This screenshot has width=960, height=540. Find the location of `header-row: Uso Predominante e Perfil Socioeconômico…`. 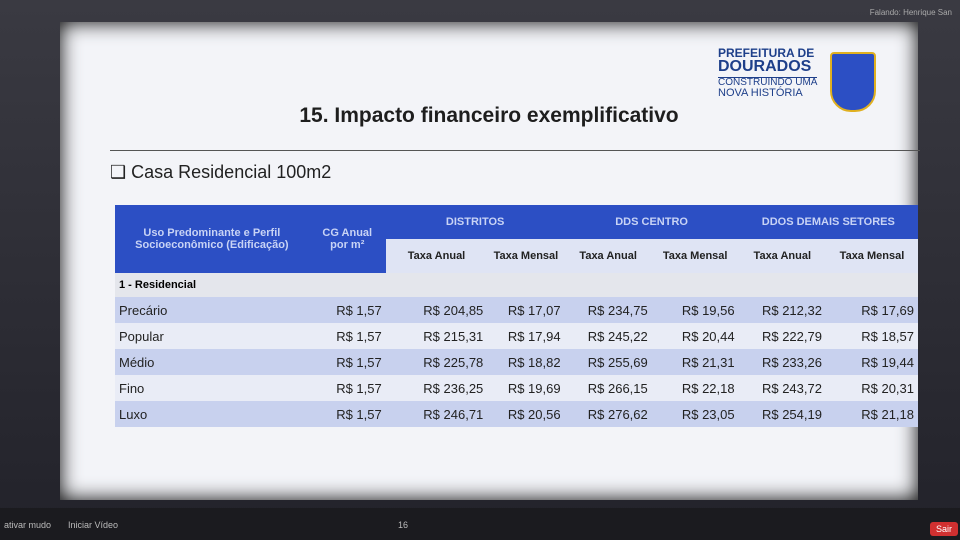

header-row: Uso Predominante e Perfil Socioeconômico… is located at coordinates (516, 239).